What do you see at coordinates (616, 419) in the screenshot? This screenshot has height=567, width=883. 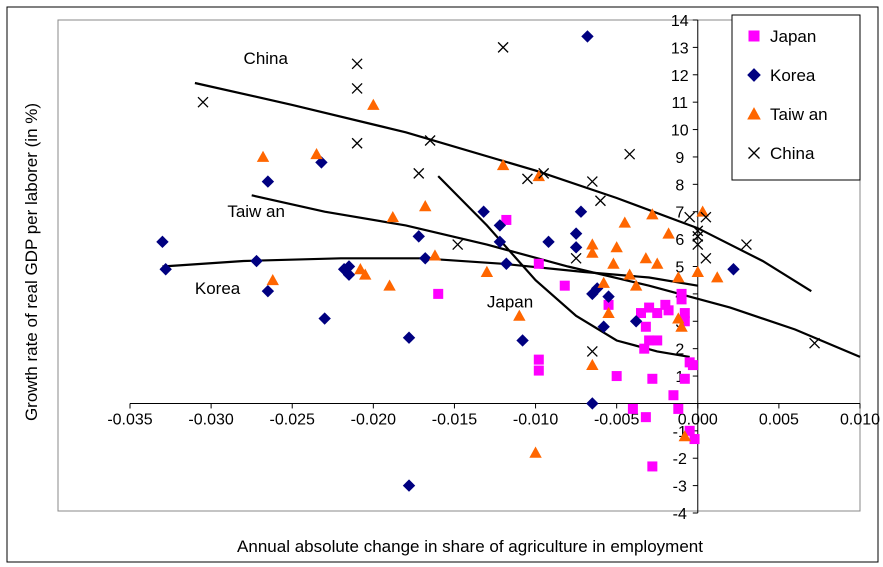 I see `x-tick-label: -0.005` at bounding box center [616, 419].